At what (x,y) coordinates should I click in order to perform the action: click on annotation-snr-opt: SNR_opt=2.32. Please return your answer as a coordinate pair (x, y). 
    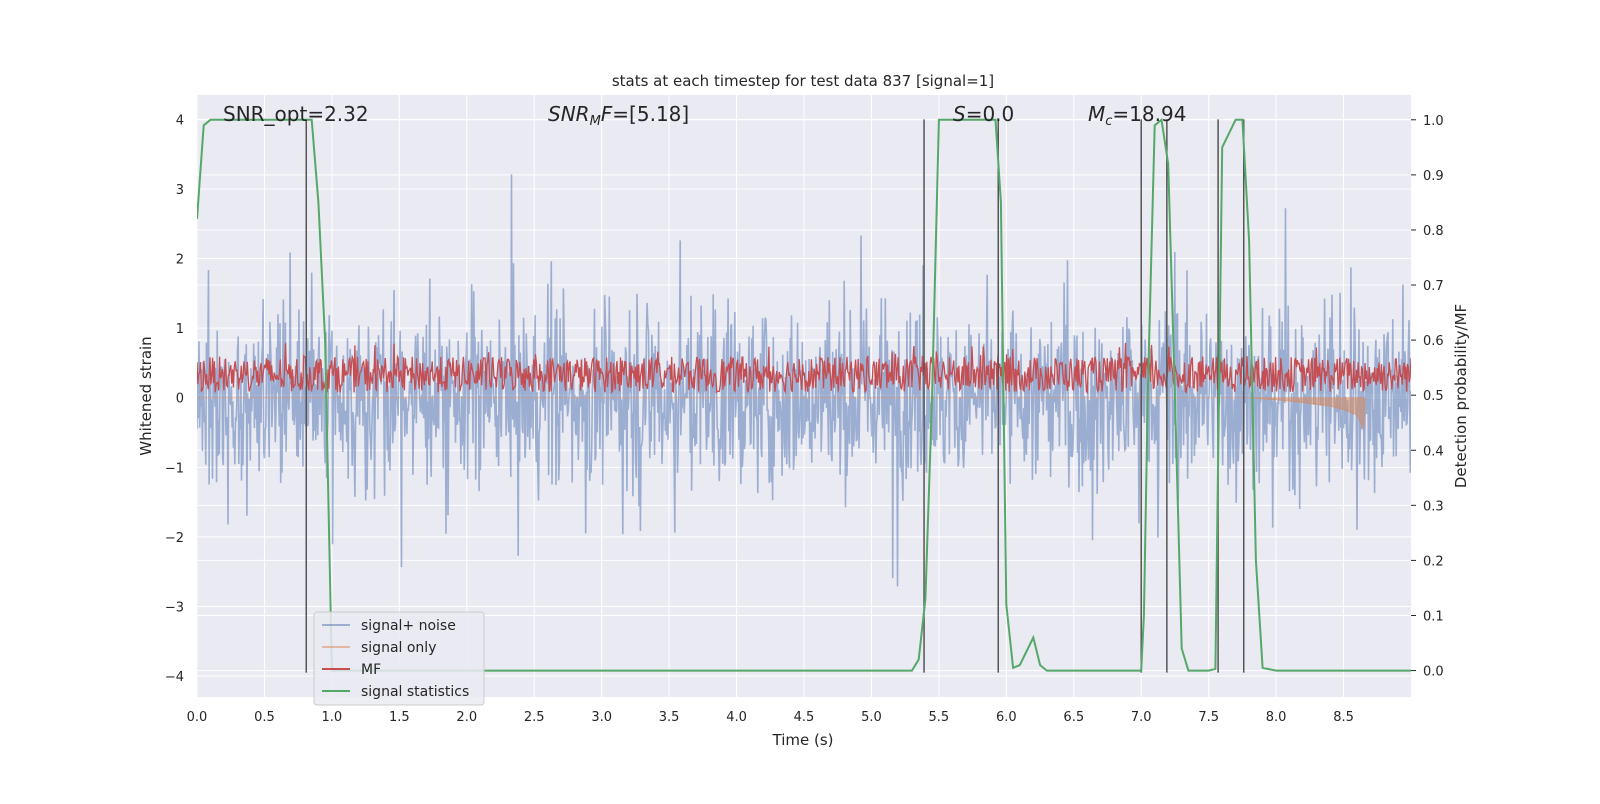
    Looking at the image, I should click on (296, 114).